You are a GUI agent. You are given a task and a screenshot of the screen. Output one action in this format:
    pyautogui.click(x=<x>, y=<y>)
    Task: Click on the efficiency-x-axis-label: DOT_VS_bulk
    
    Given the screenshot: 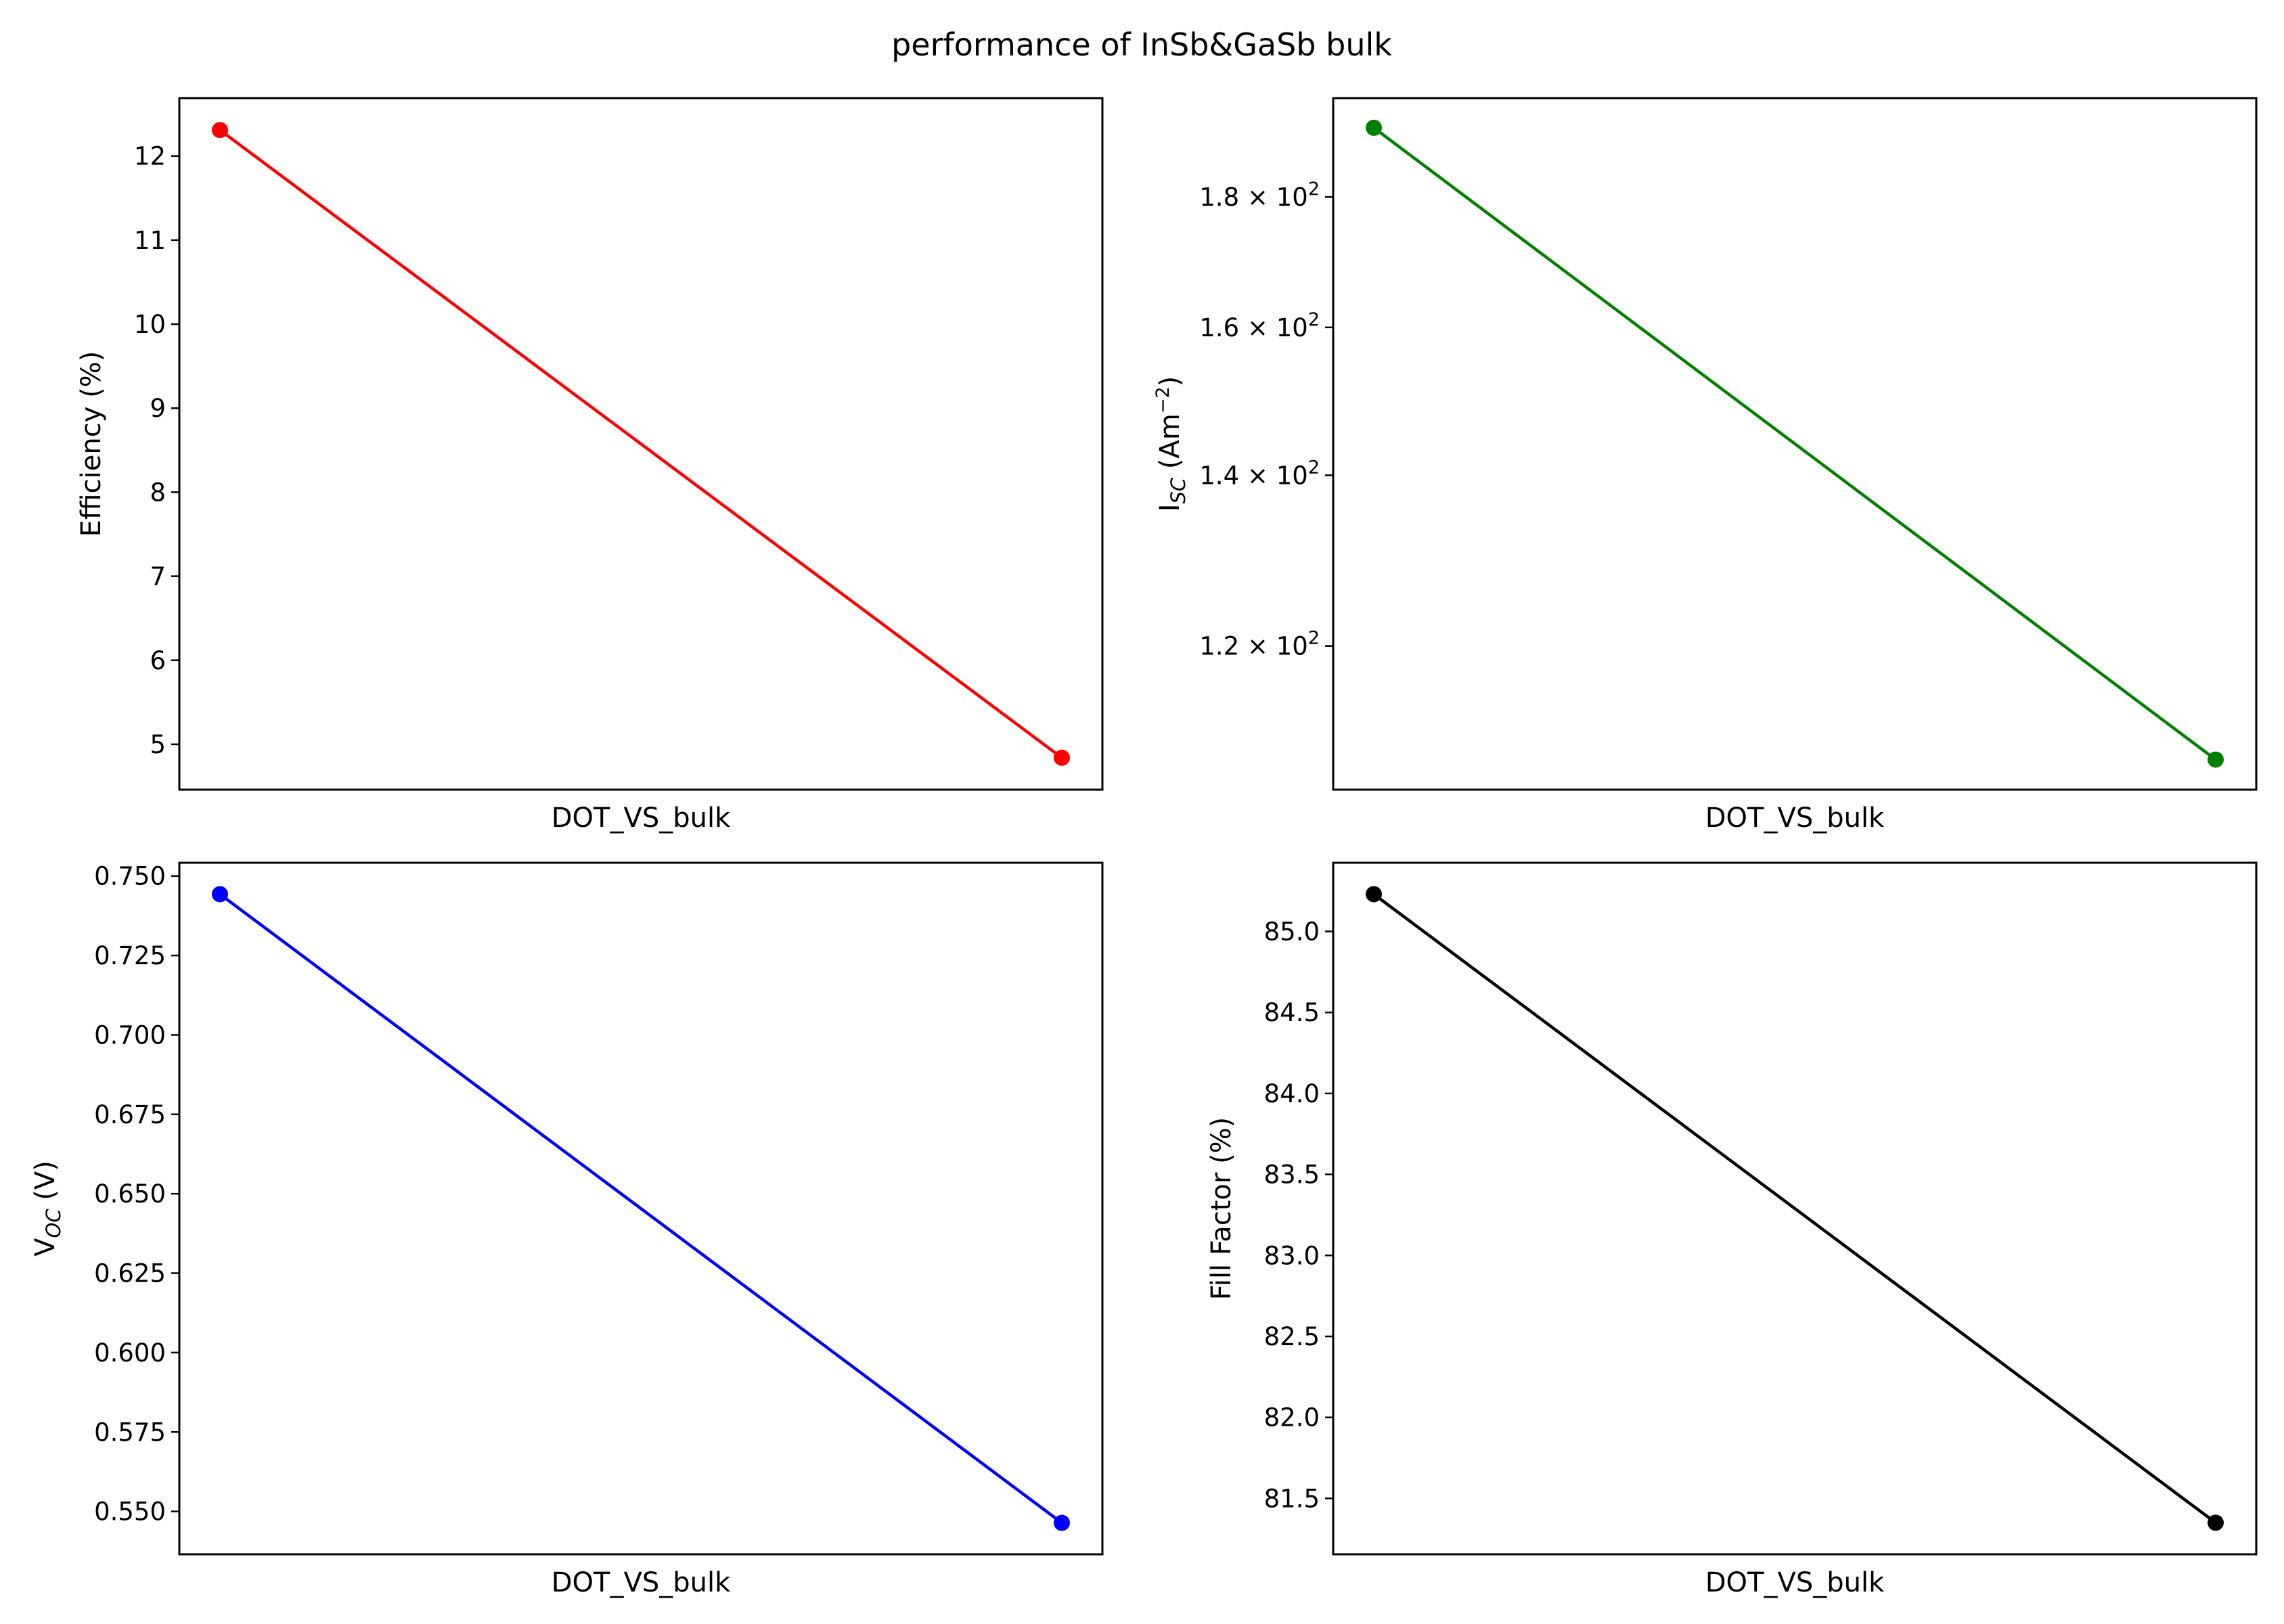 What is the action you would take?
    pyautogui.click(x=641, y=818)
    